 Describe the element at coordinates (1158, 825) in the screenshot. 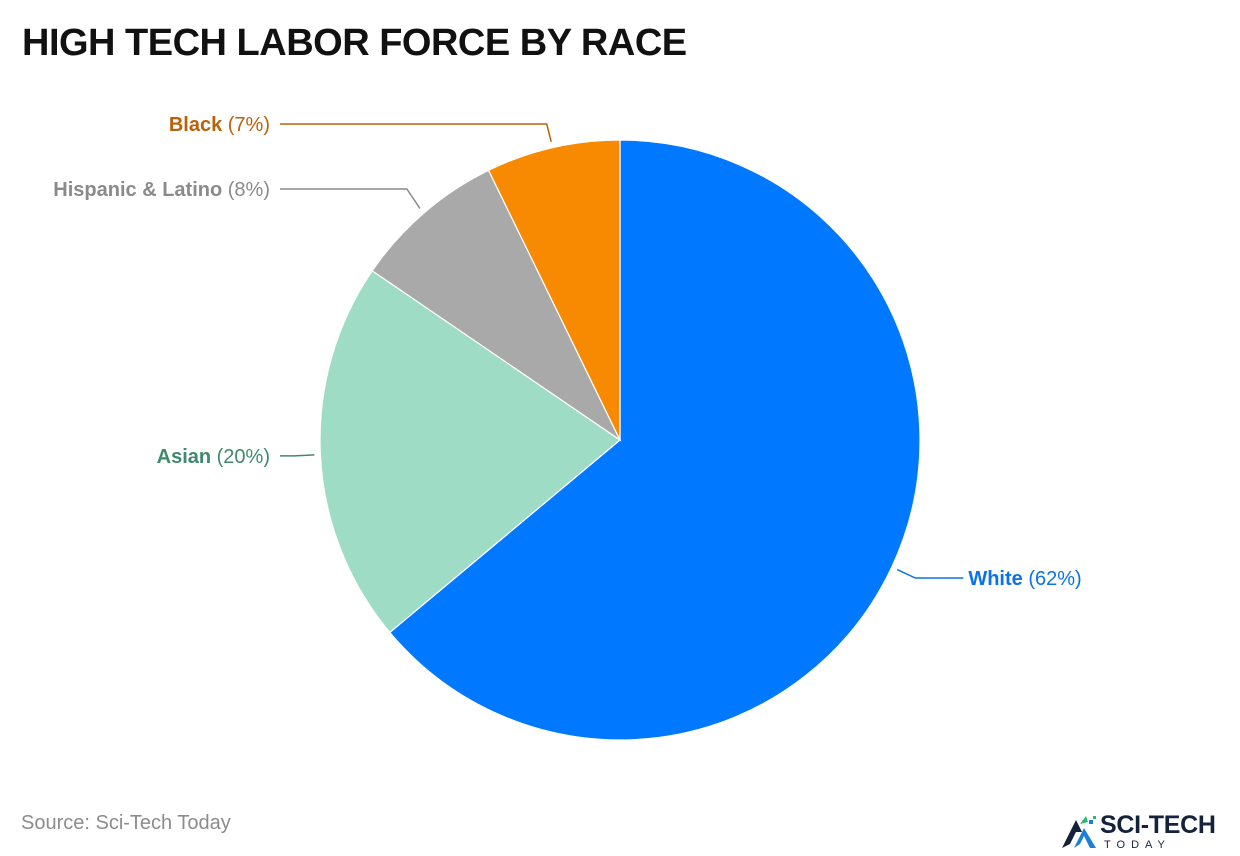

I see `logo-wordmark: SCI-TECH` at that location.